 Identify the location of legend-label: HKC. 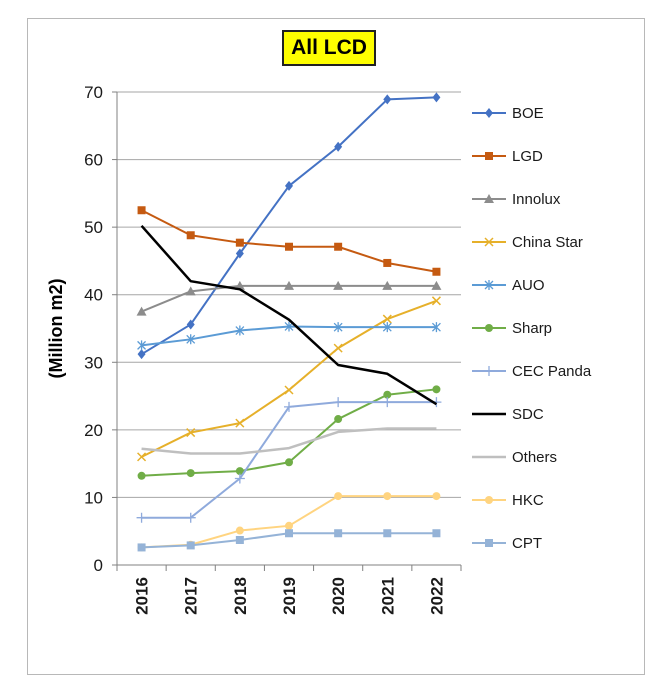
(528, 500).